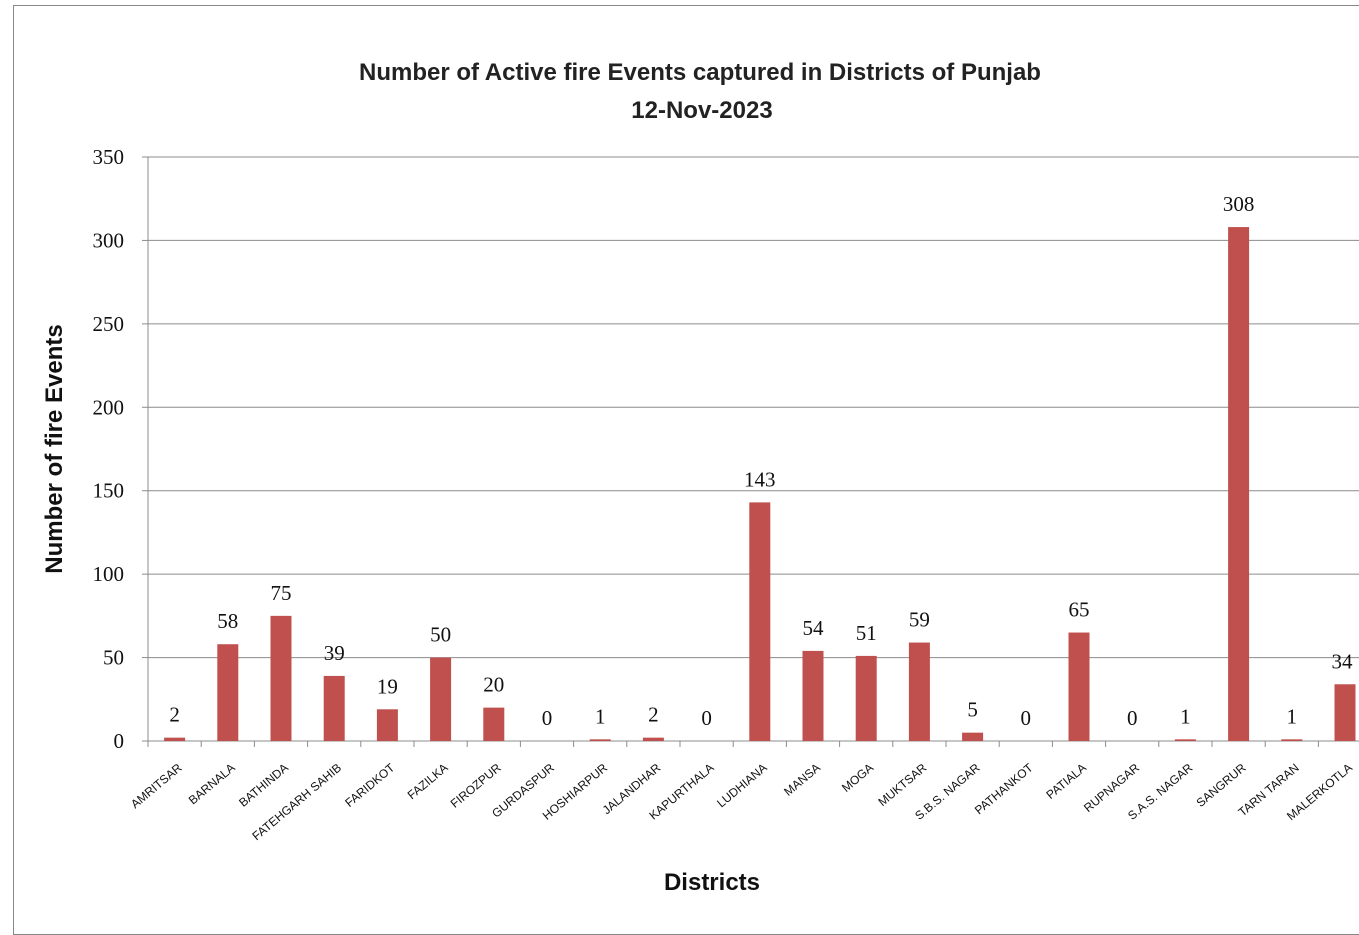 This screenshot has width=1359, height=935. Describe the element at coordinates (113, 658) in the screenshot. I see `y-tick-label: 50` at that location.